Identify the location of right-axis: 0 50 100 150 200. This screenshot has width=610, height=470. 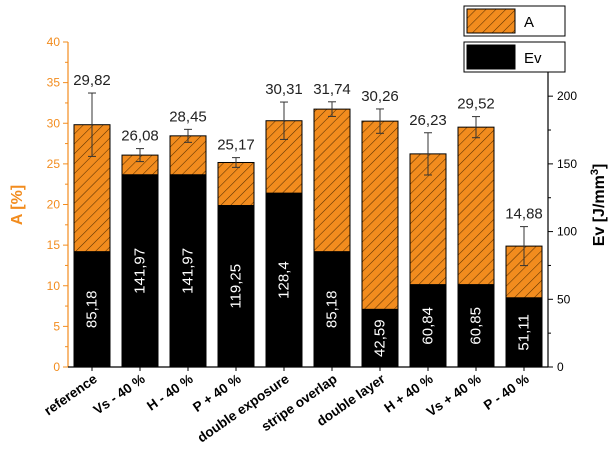
(562, 208).